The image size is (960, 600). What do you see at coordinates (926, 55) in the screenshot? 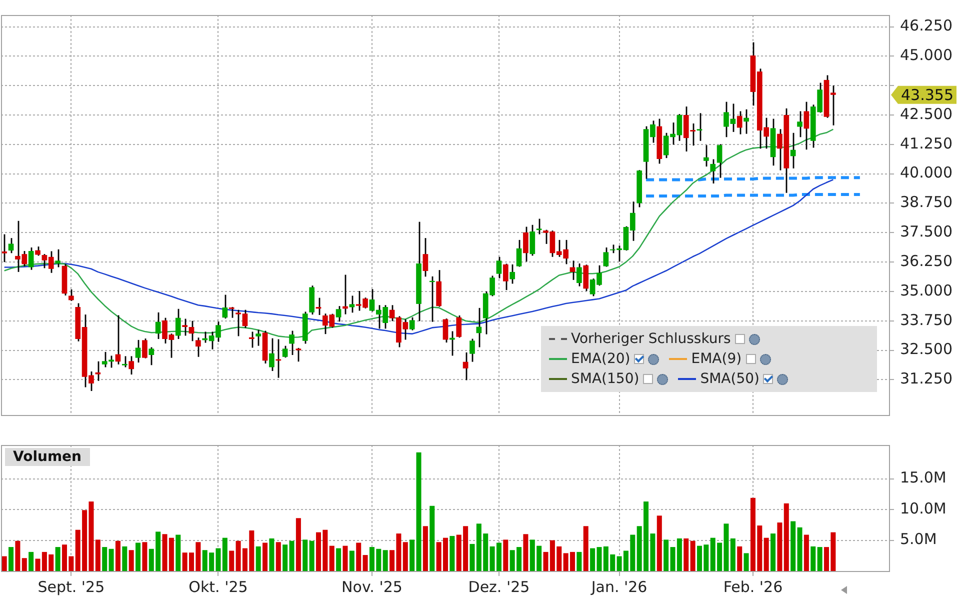
I see `y-tick-label: 45.000` at bounding box center [926, 55].